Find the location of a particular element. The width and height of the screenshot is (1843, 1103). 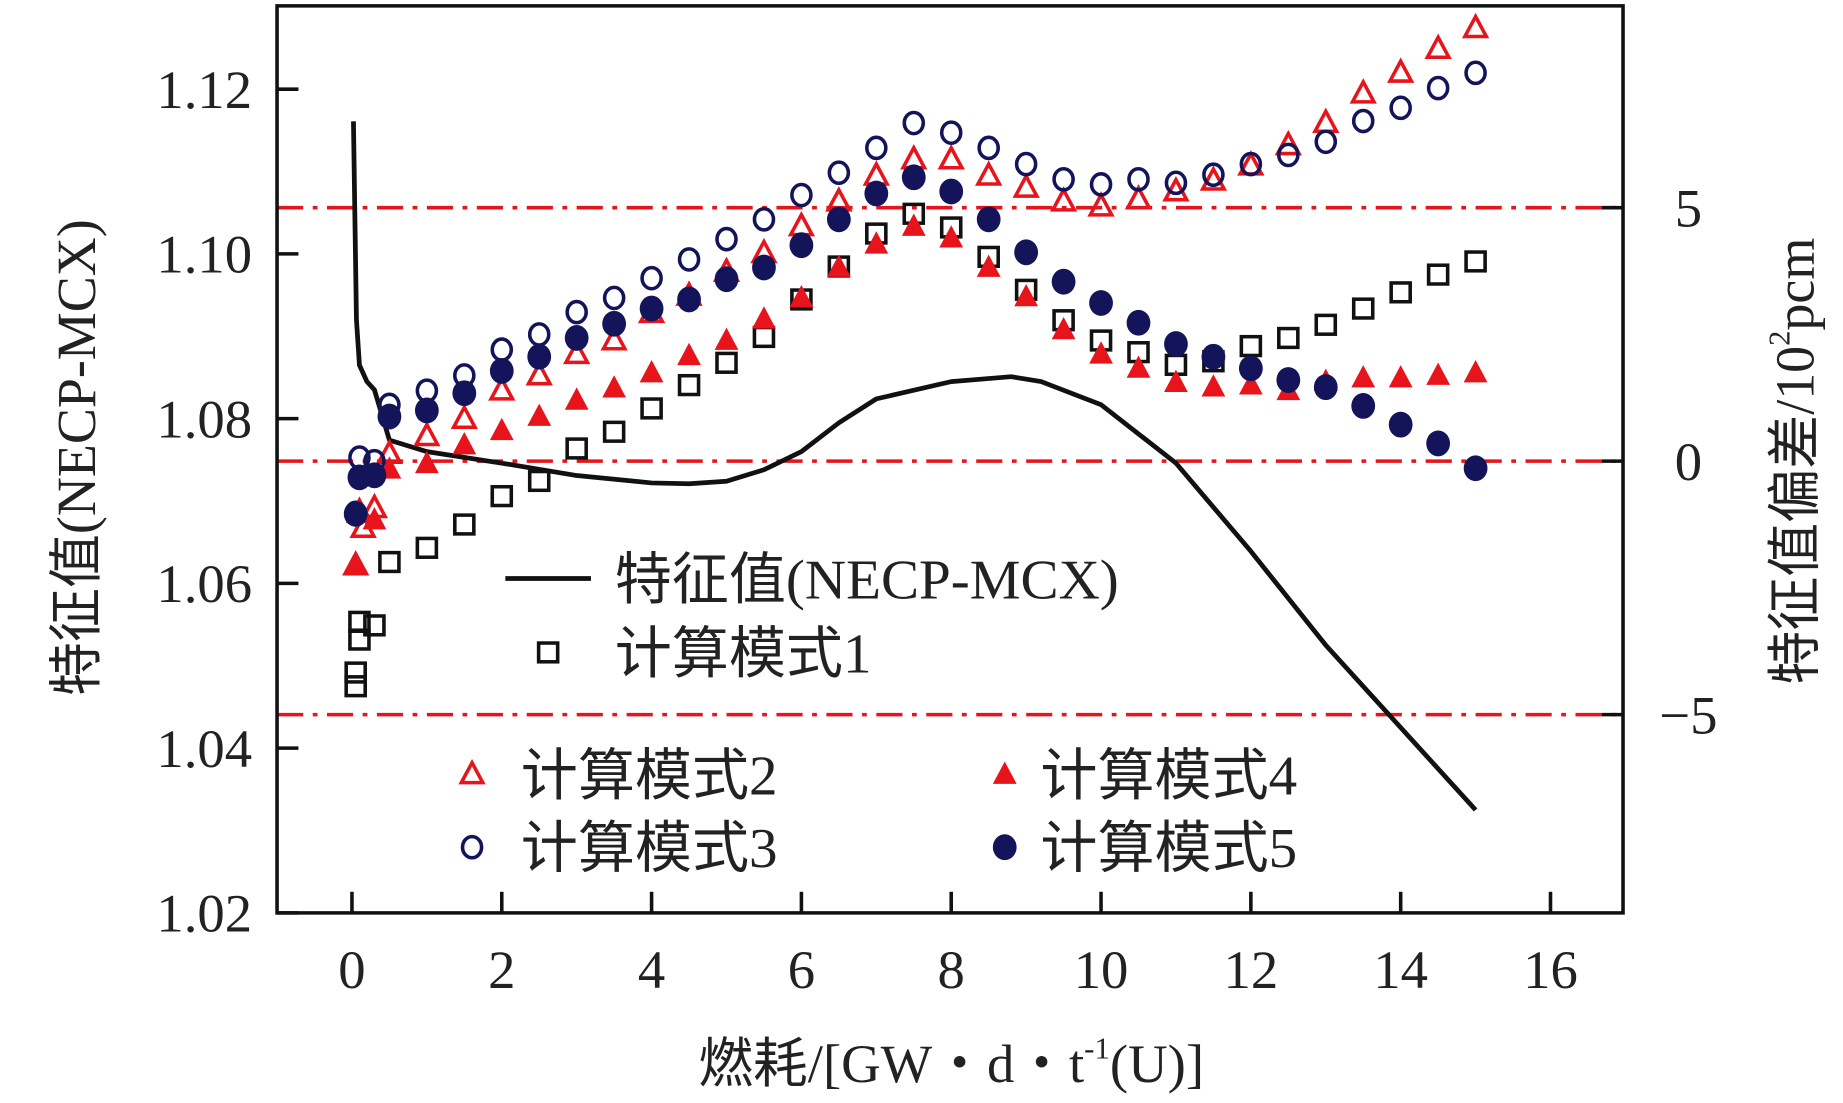

legend-marker-mode1 is located at coordinates (548, 652).